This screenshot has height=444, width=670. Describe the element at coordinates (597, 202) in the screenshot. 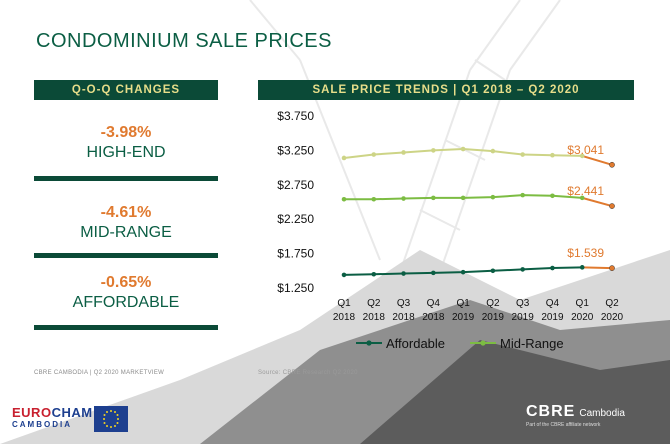

I see `mid-range-last-segment` at that location.